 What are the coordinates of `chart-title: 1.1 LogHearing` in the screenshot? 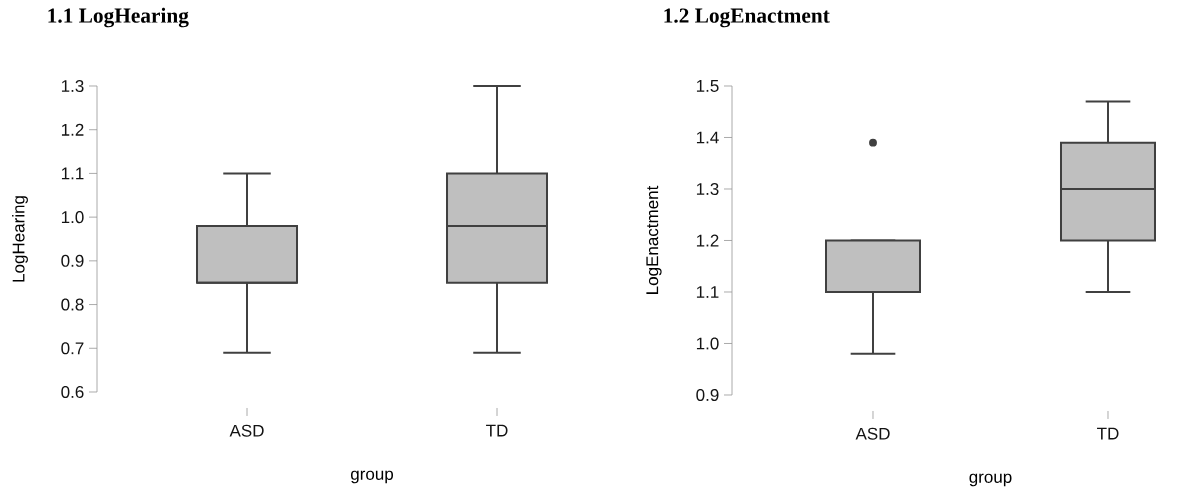 It's located at (118, 17).